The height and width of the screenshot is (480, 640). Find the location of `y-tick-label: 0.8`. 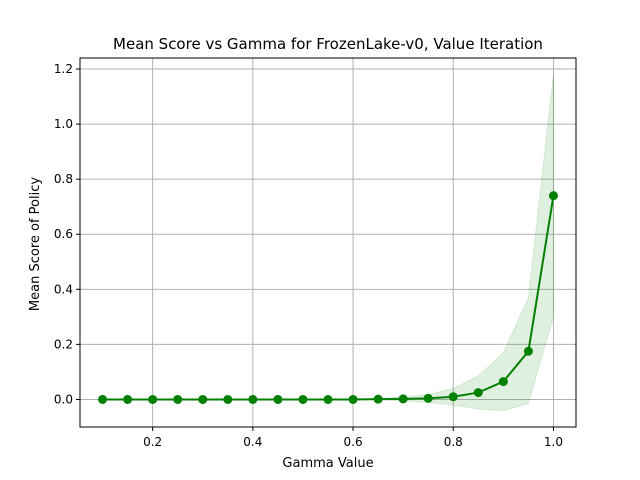

y-tick-label: 0.8 is located at coordinates (63, 179).